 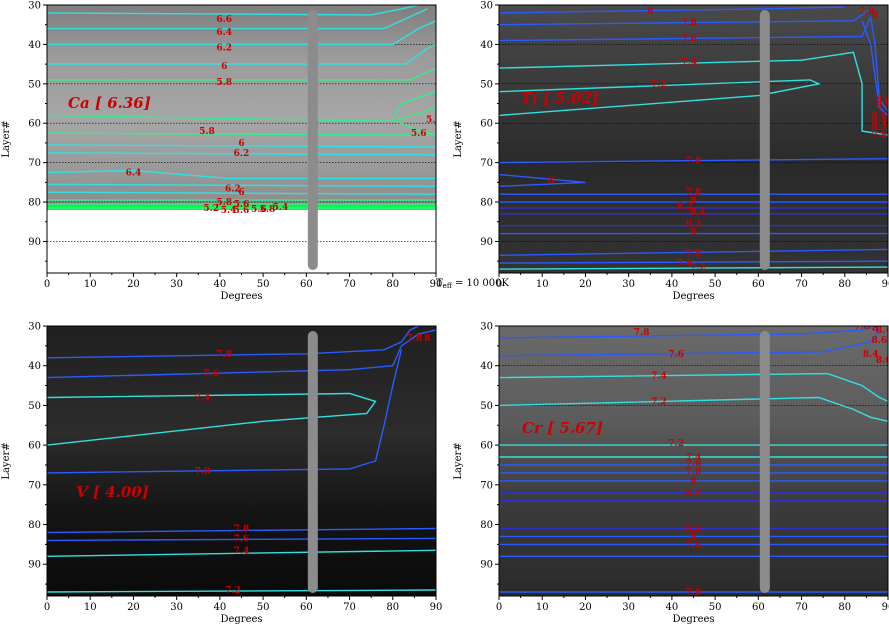 What do you see at coordinates (47, 284) in the screenshot?
I see `x-tick-label: 0` at bounding box center [47, 284].